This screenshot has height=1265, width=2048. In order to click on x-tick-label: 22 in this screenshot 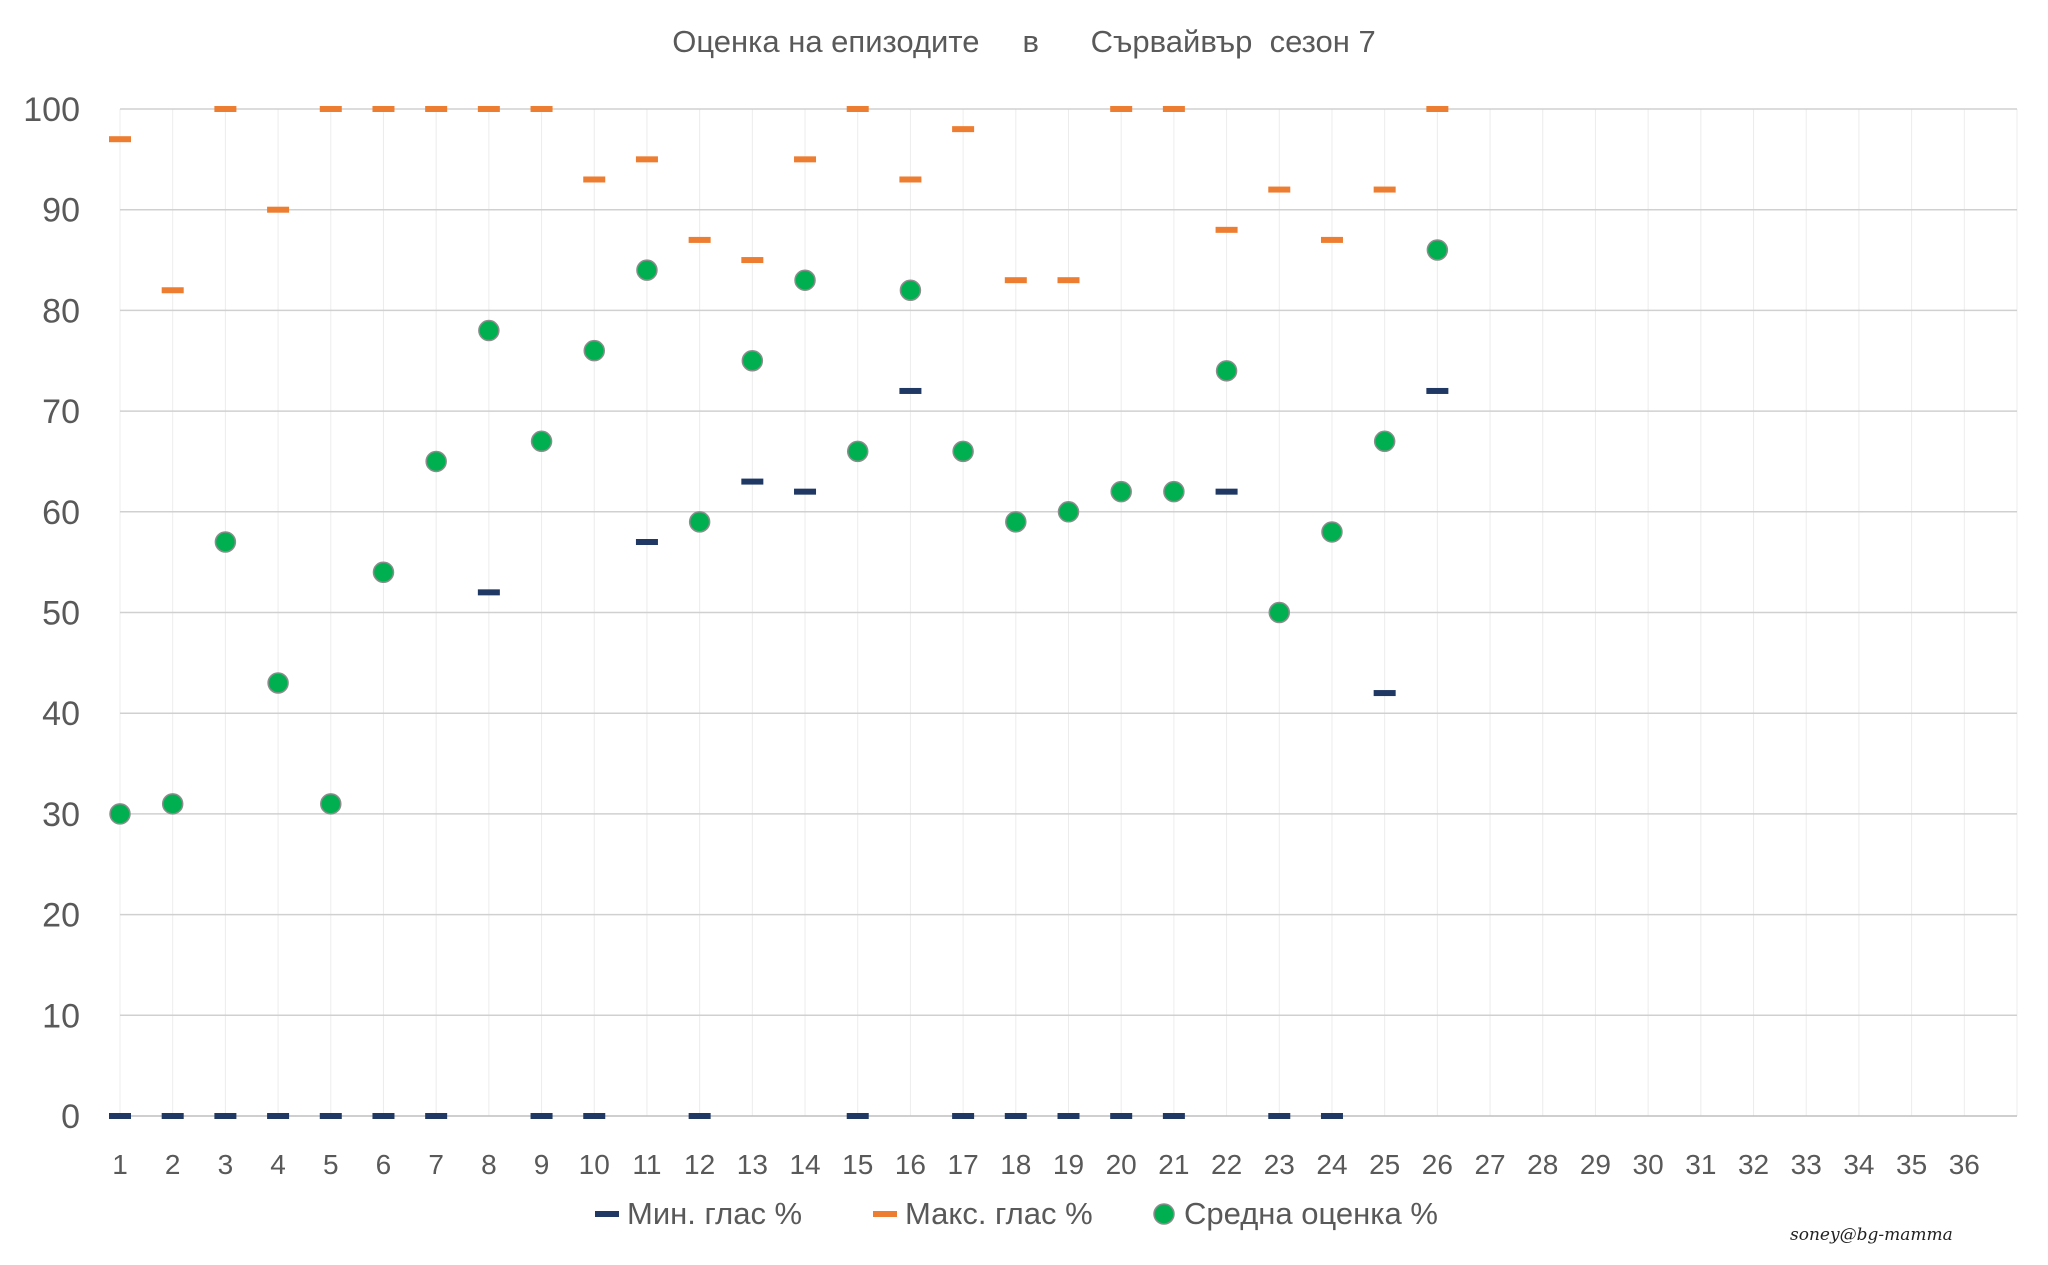, I will do `click(1226, 1164)`.